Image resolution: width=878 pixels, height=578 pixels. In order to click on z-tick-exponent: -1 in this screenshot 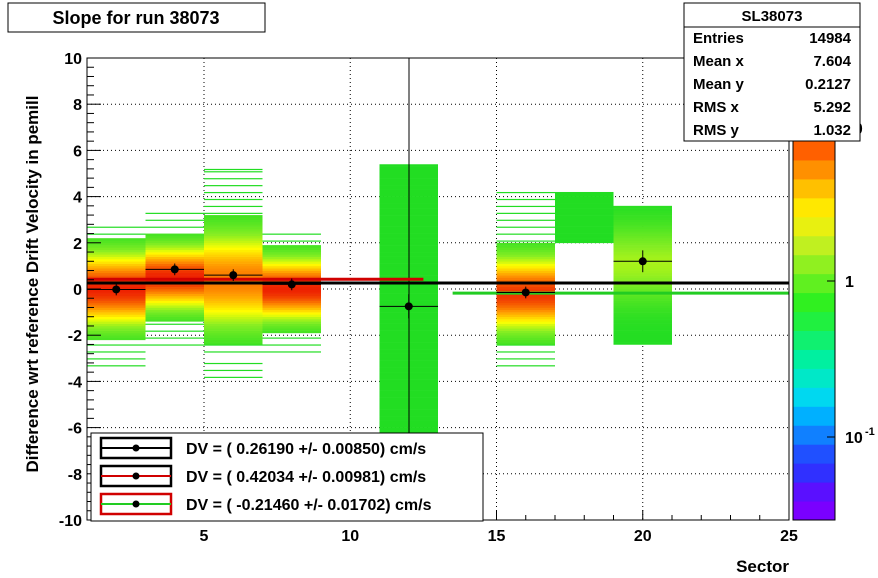, I will do `click(870, 432)`.